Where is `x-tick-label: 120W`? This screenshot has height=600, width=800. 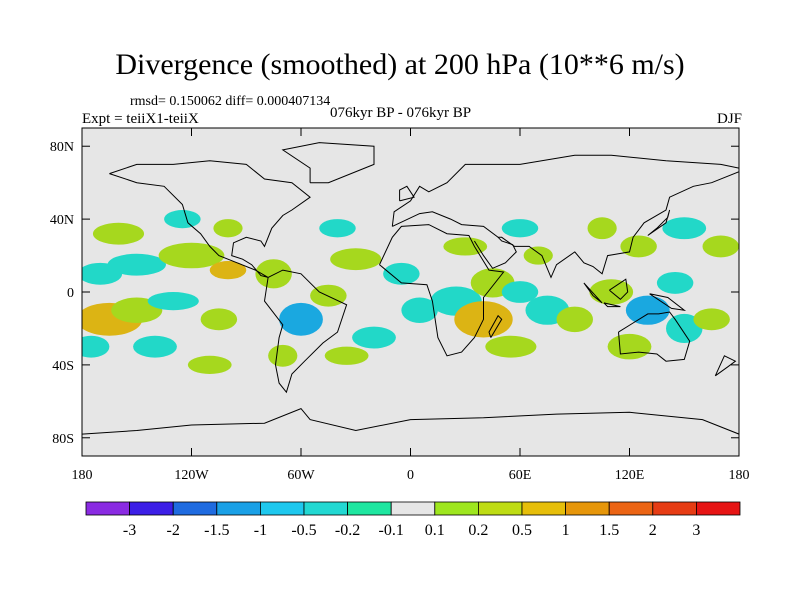 x-tick-label: 120W is located at coordinates (191, 475).